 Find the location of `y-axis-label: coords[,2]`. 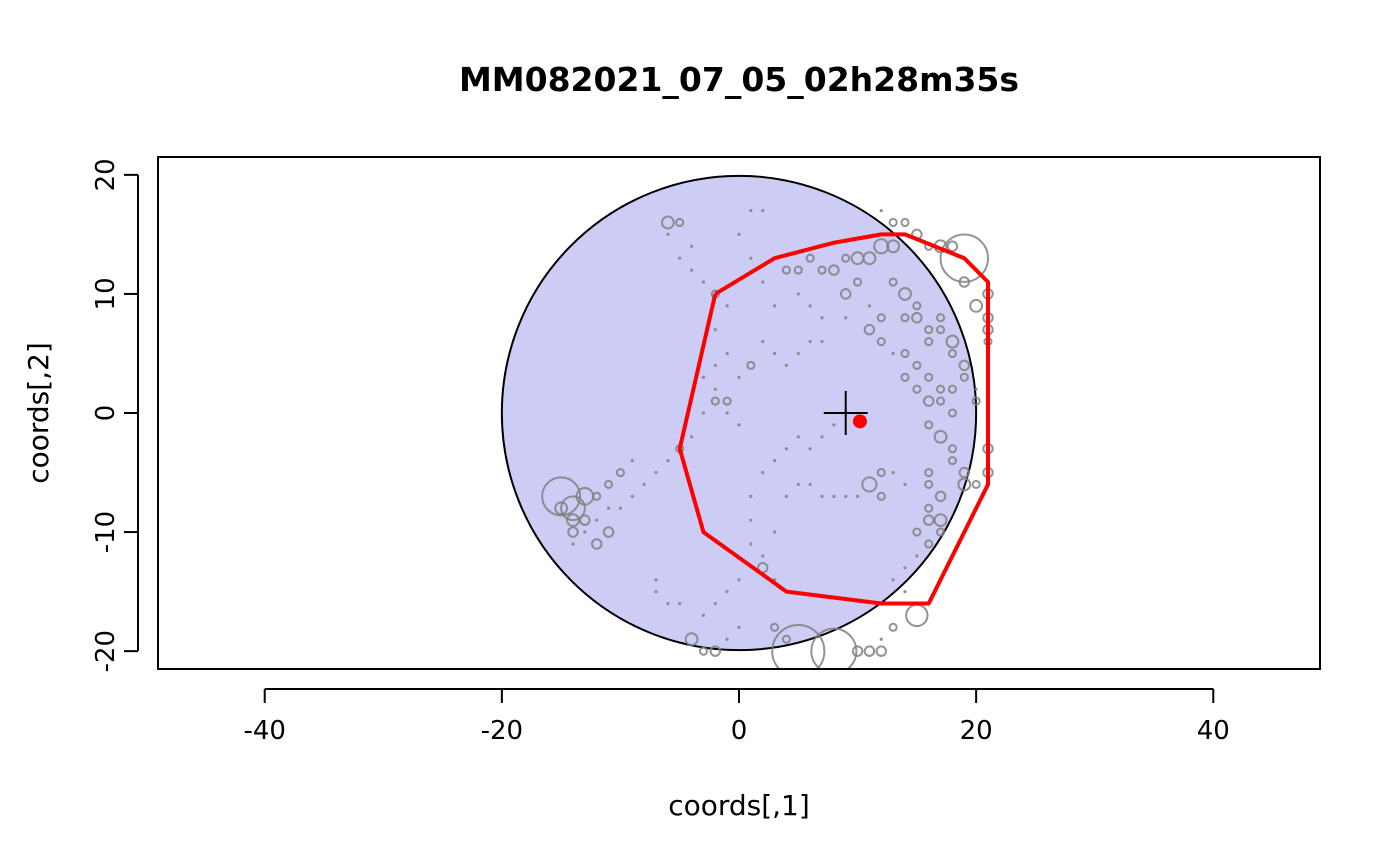

y-axis-label: coords[,2] is located at coordinates (38, 413).